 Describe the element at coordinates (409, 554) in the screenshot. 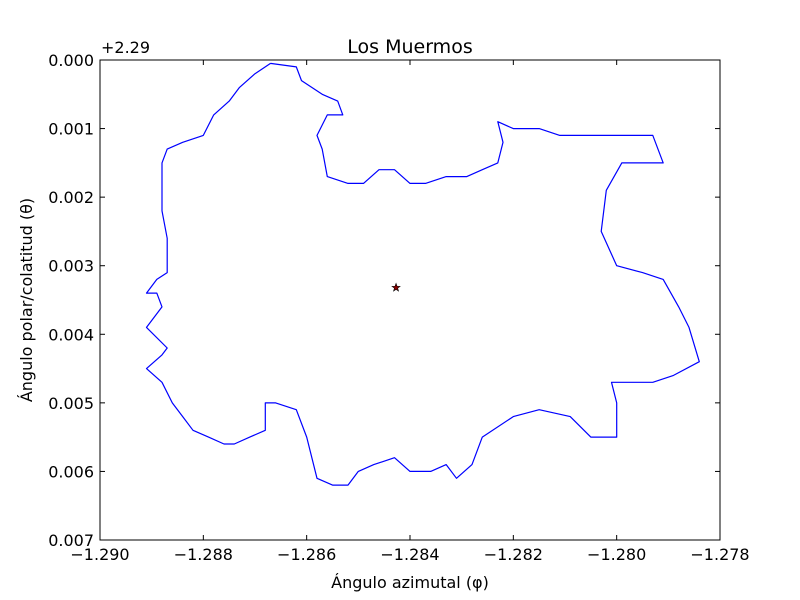

I see `x-tick-label: −1.284` at that location.